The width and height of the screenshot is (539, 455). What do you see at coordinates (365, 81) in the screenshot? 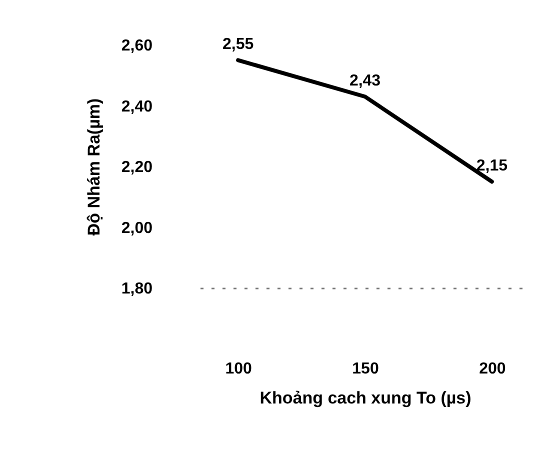
I see `data-label: 2,43` at bounding box center [365, 81].